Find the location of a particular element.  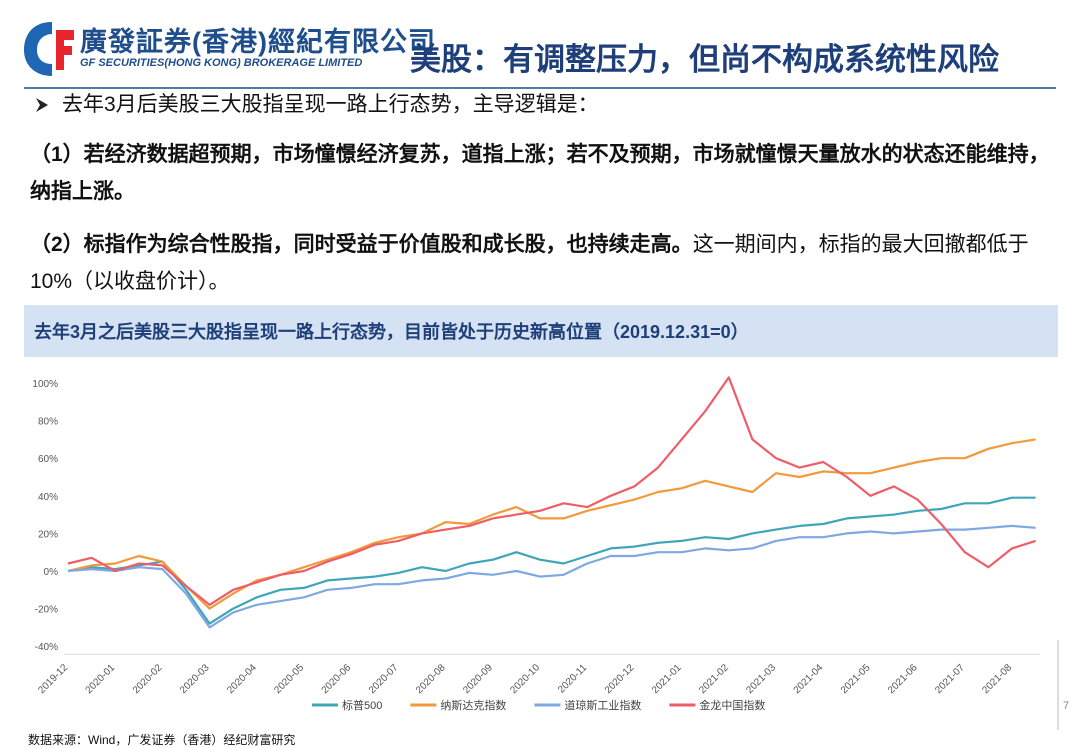

legend-label: 金龙中国指数 is located at coordinates (732, 705).